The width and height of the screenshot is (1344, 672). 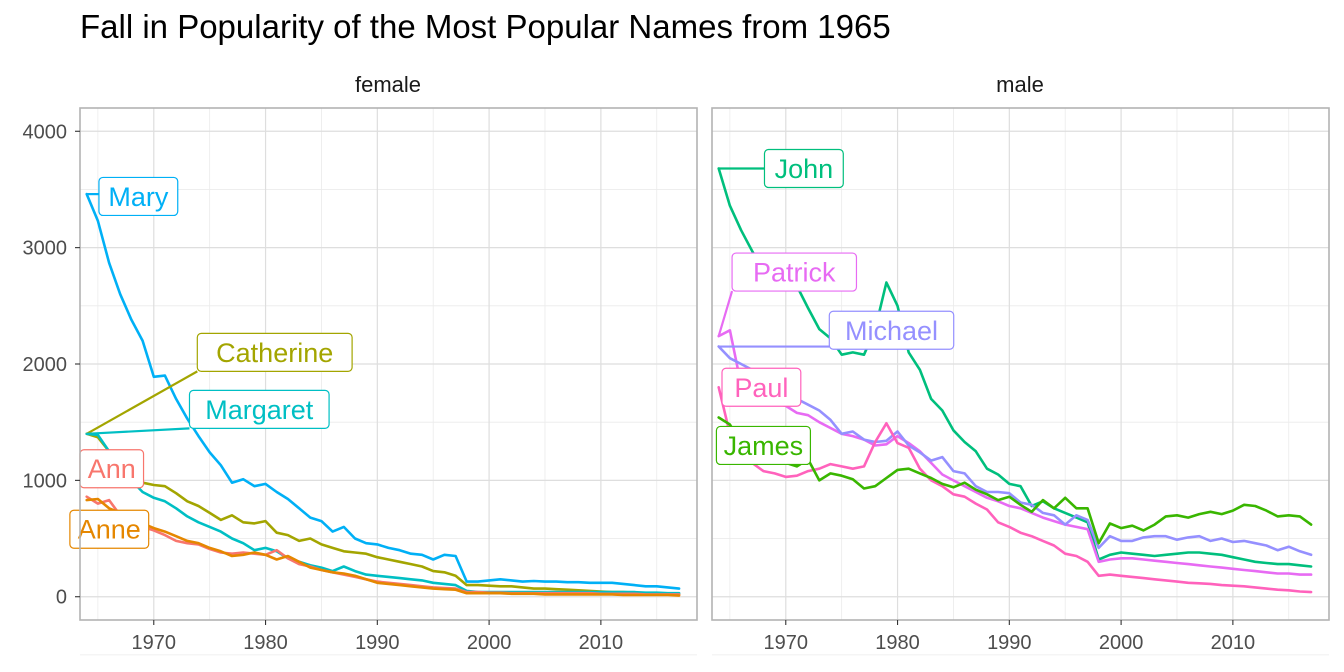 I want to click on series-label-paul: Paul, so click(x=761, y=388).